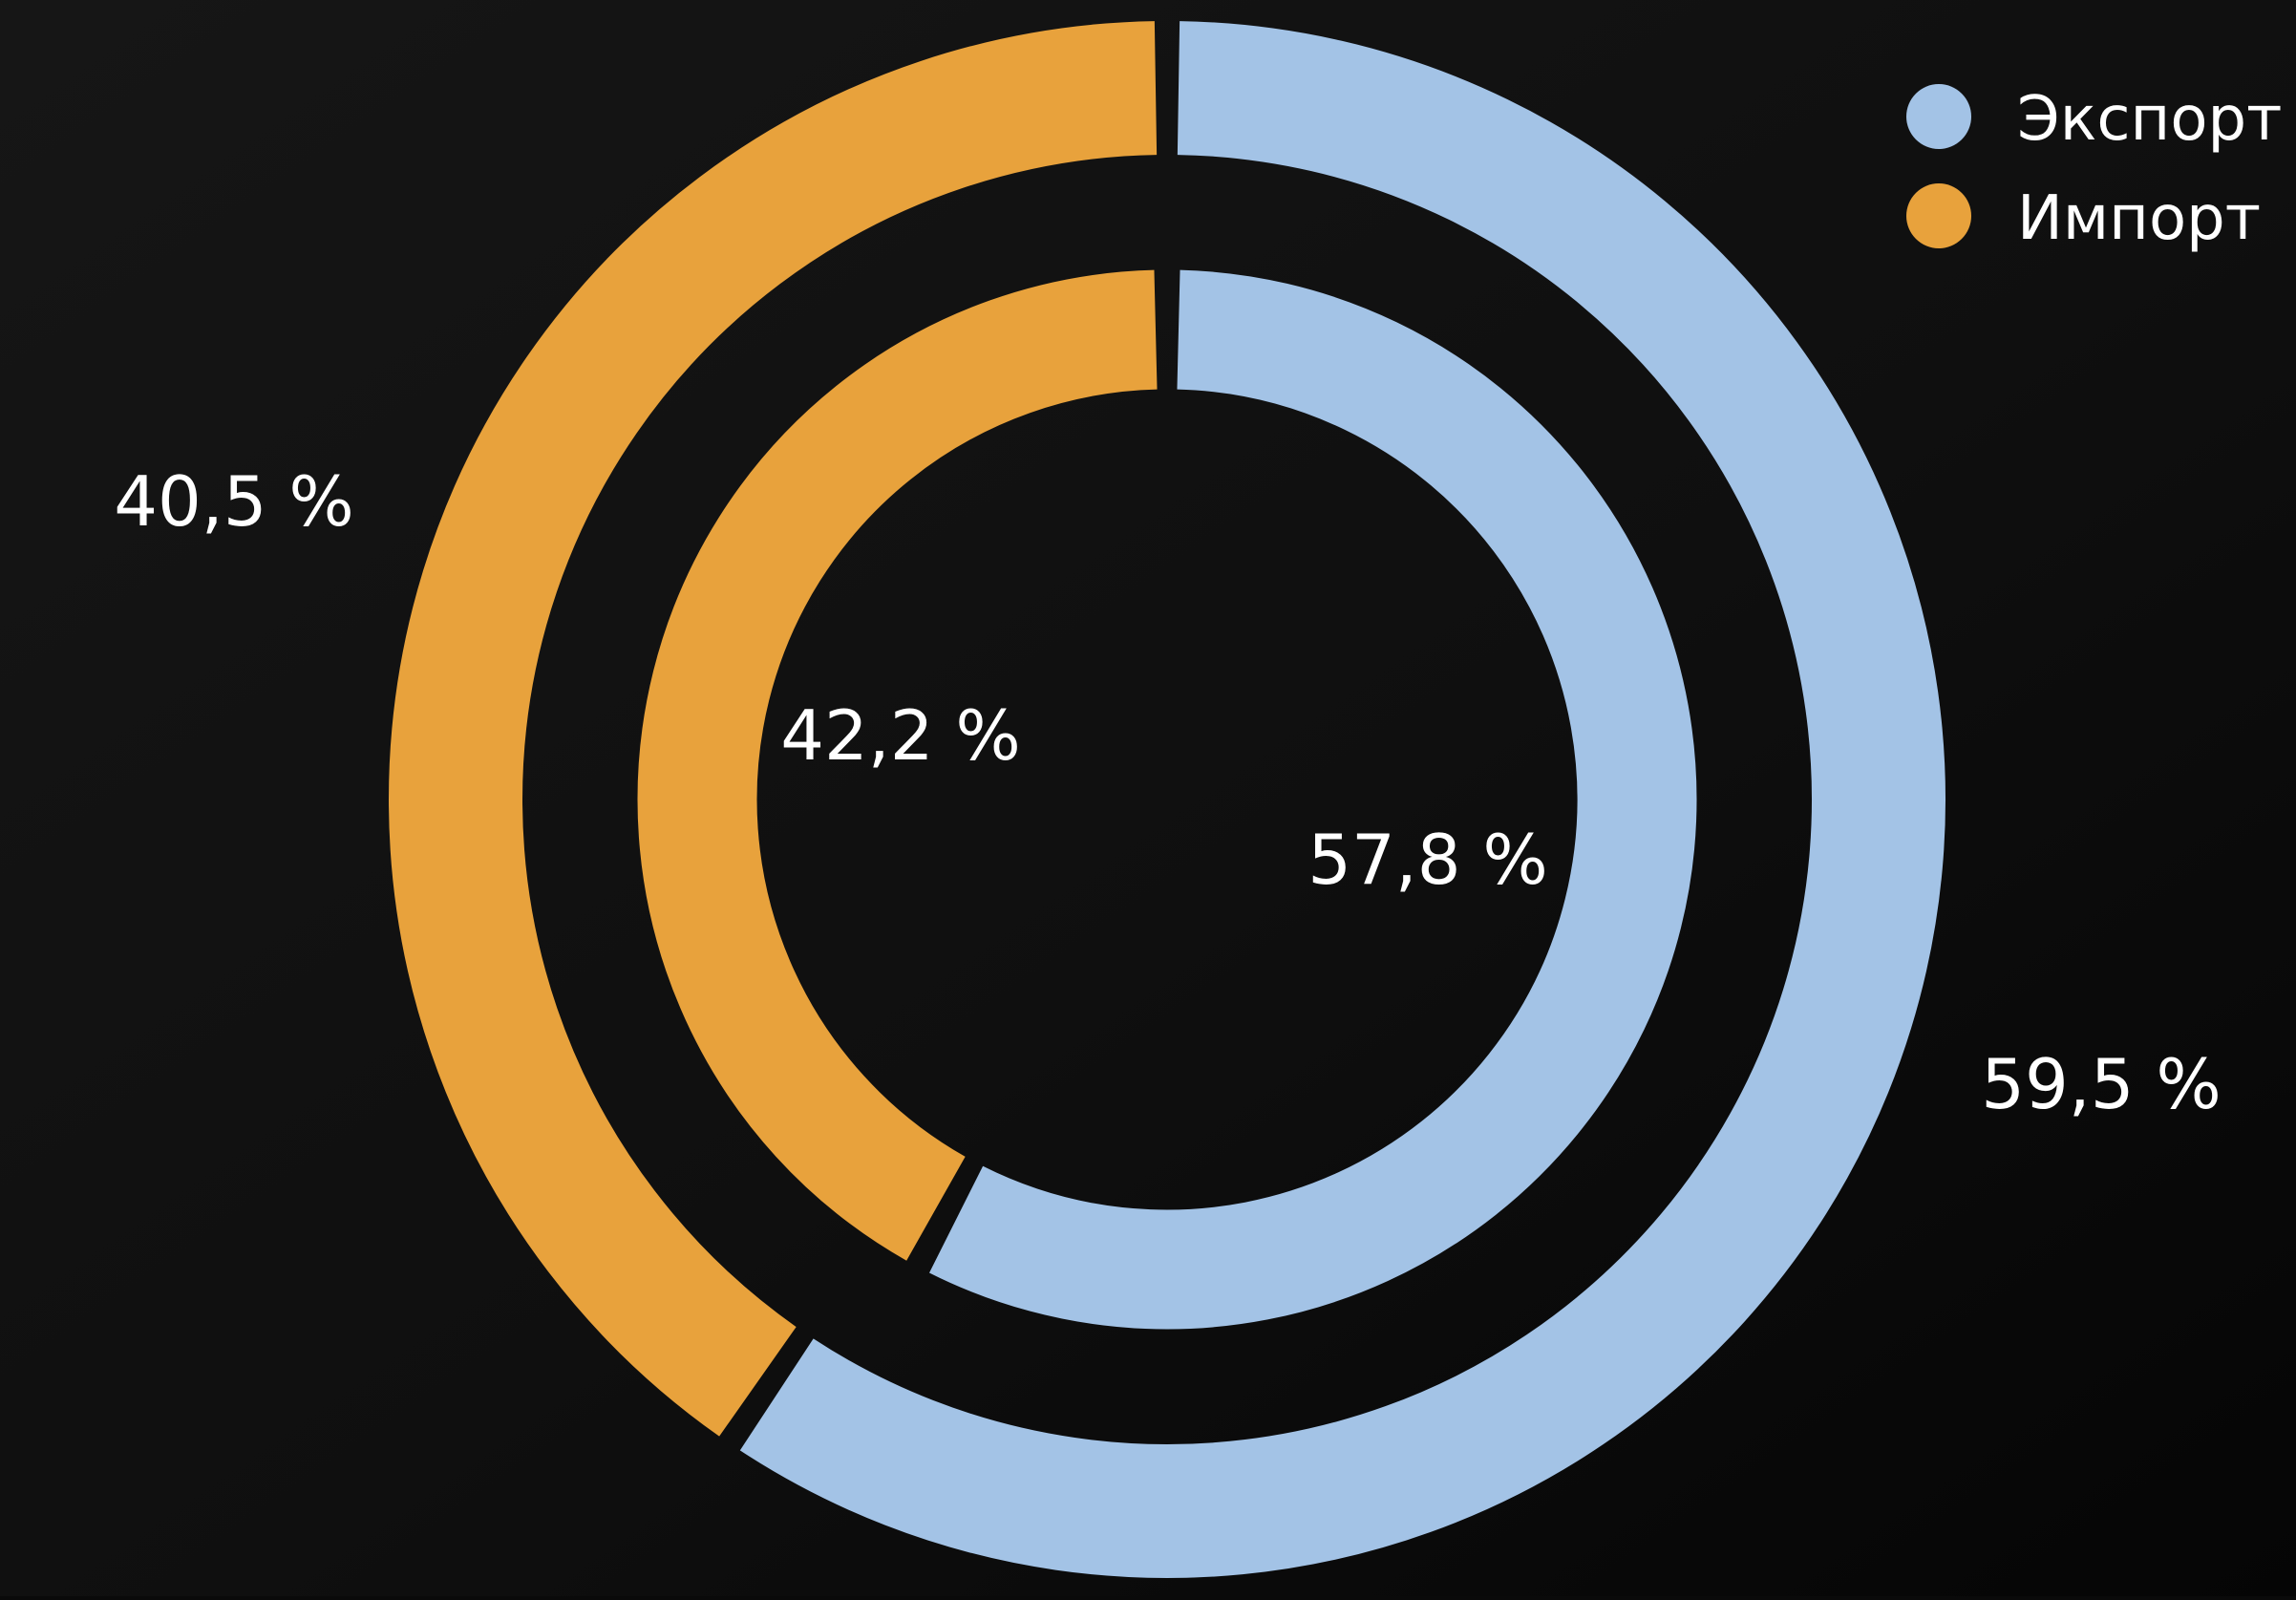 This screenshot has width=2296, height=1600. I want to click on inner-ring-slice-import, so click(897, 765).